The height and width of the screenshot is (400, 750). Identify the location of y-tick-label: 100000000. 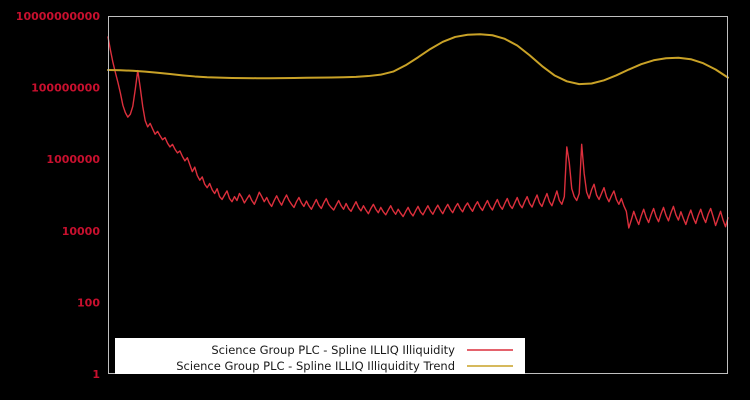
(65, 88).